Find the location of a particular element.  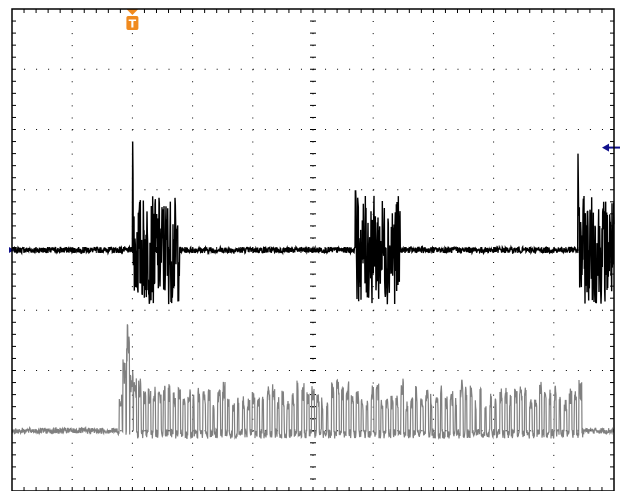

trigger-label: T is located at coordinates (133, 24).